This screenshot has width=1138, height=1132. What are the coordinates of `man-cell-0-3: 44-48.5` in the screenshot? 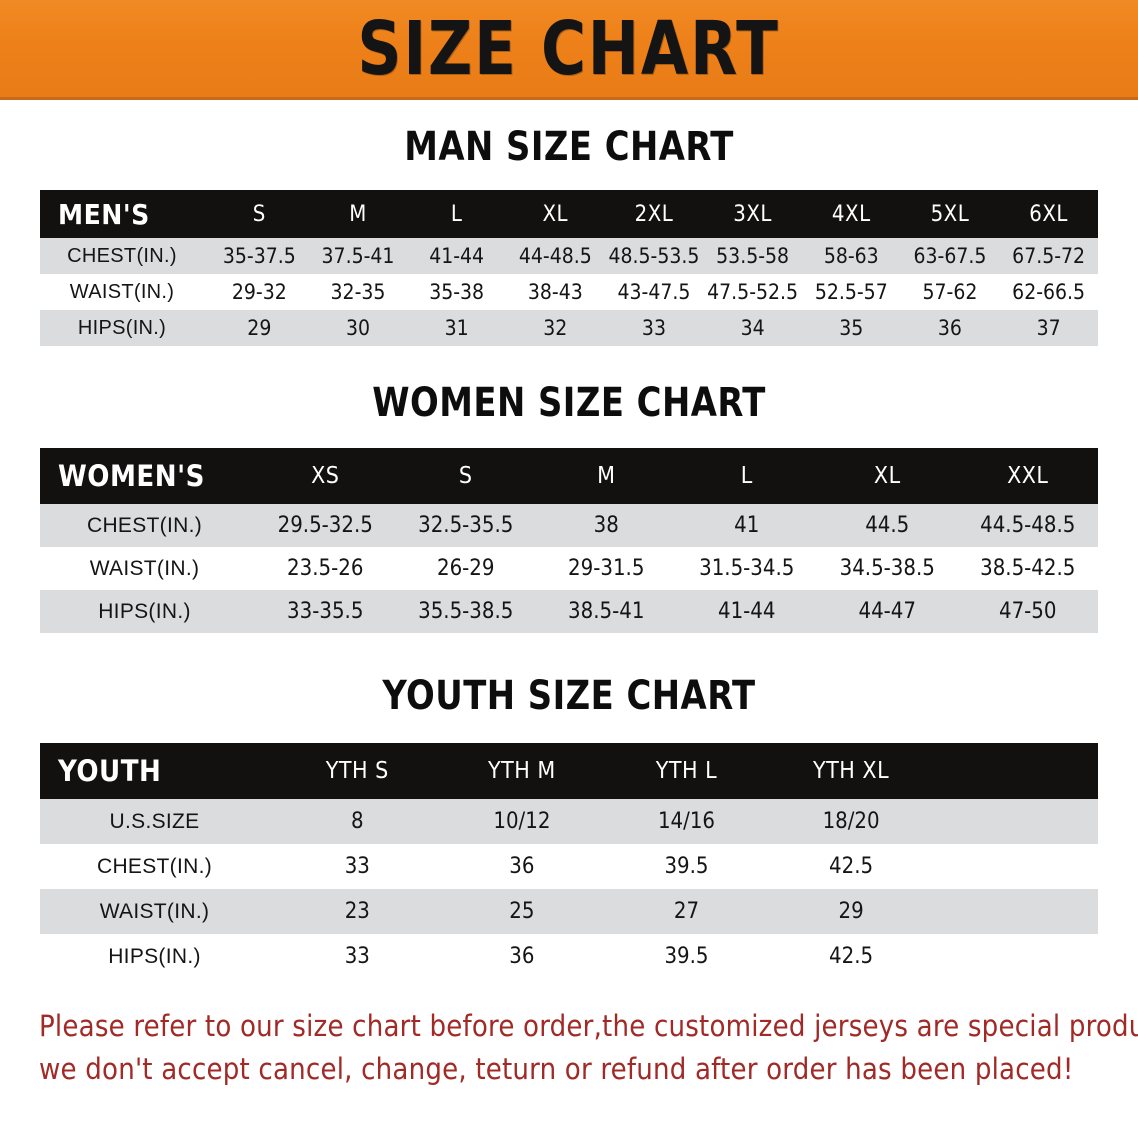 It's located at (555, 256).